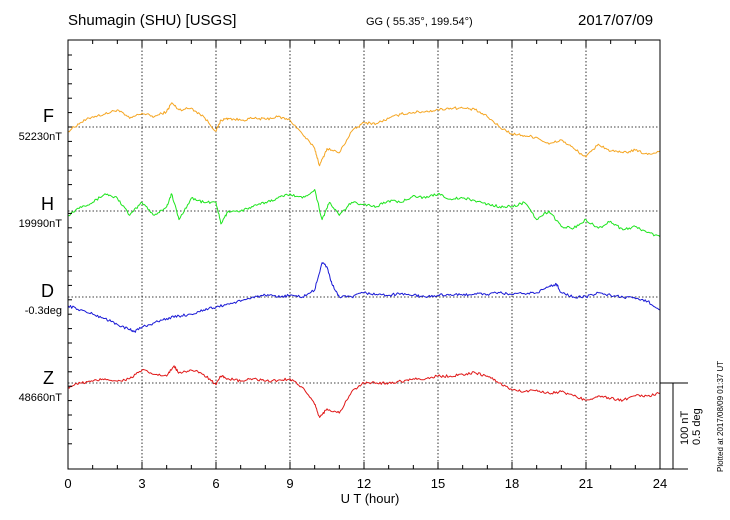  I want to click on x-tick-label: 15, so click(438, 483).